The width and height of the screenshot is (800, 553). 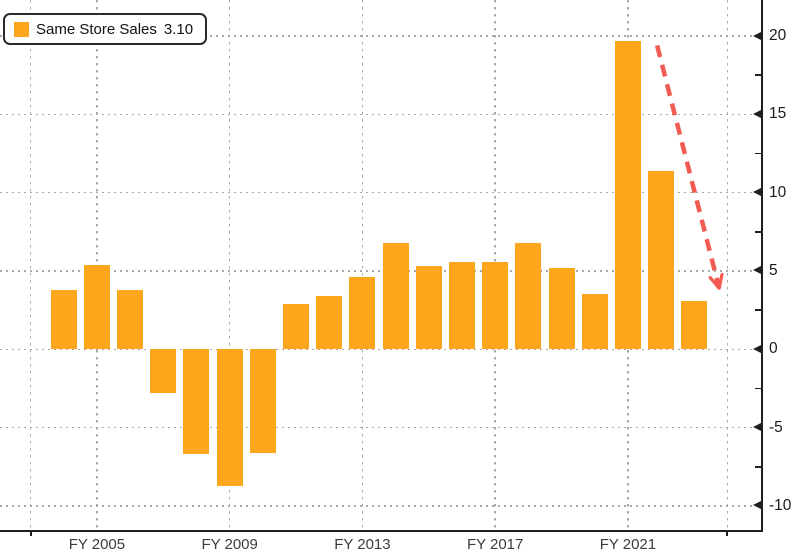 I want to click on legend-label: Same Store Sales, so click(x=96, y=29).